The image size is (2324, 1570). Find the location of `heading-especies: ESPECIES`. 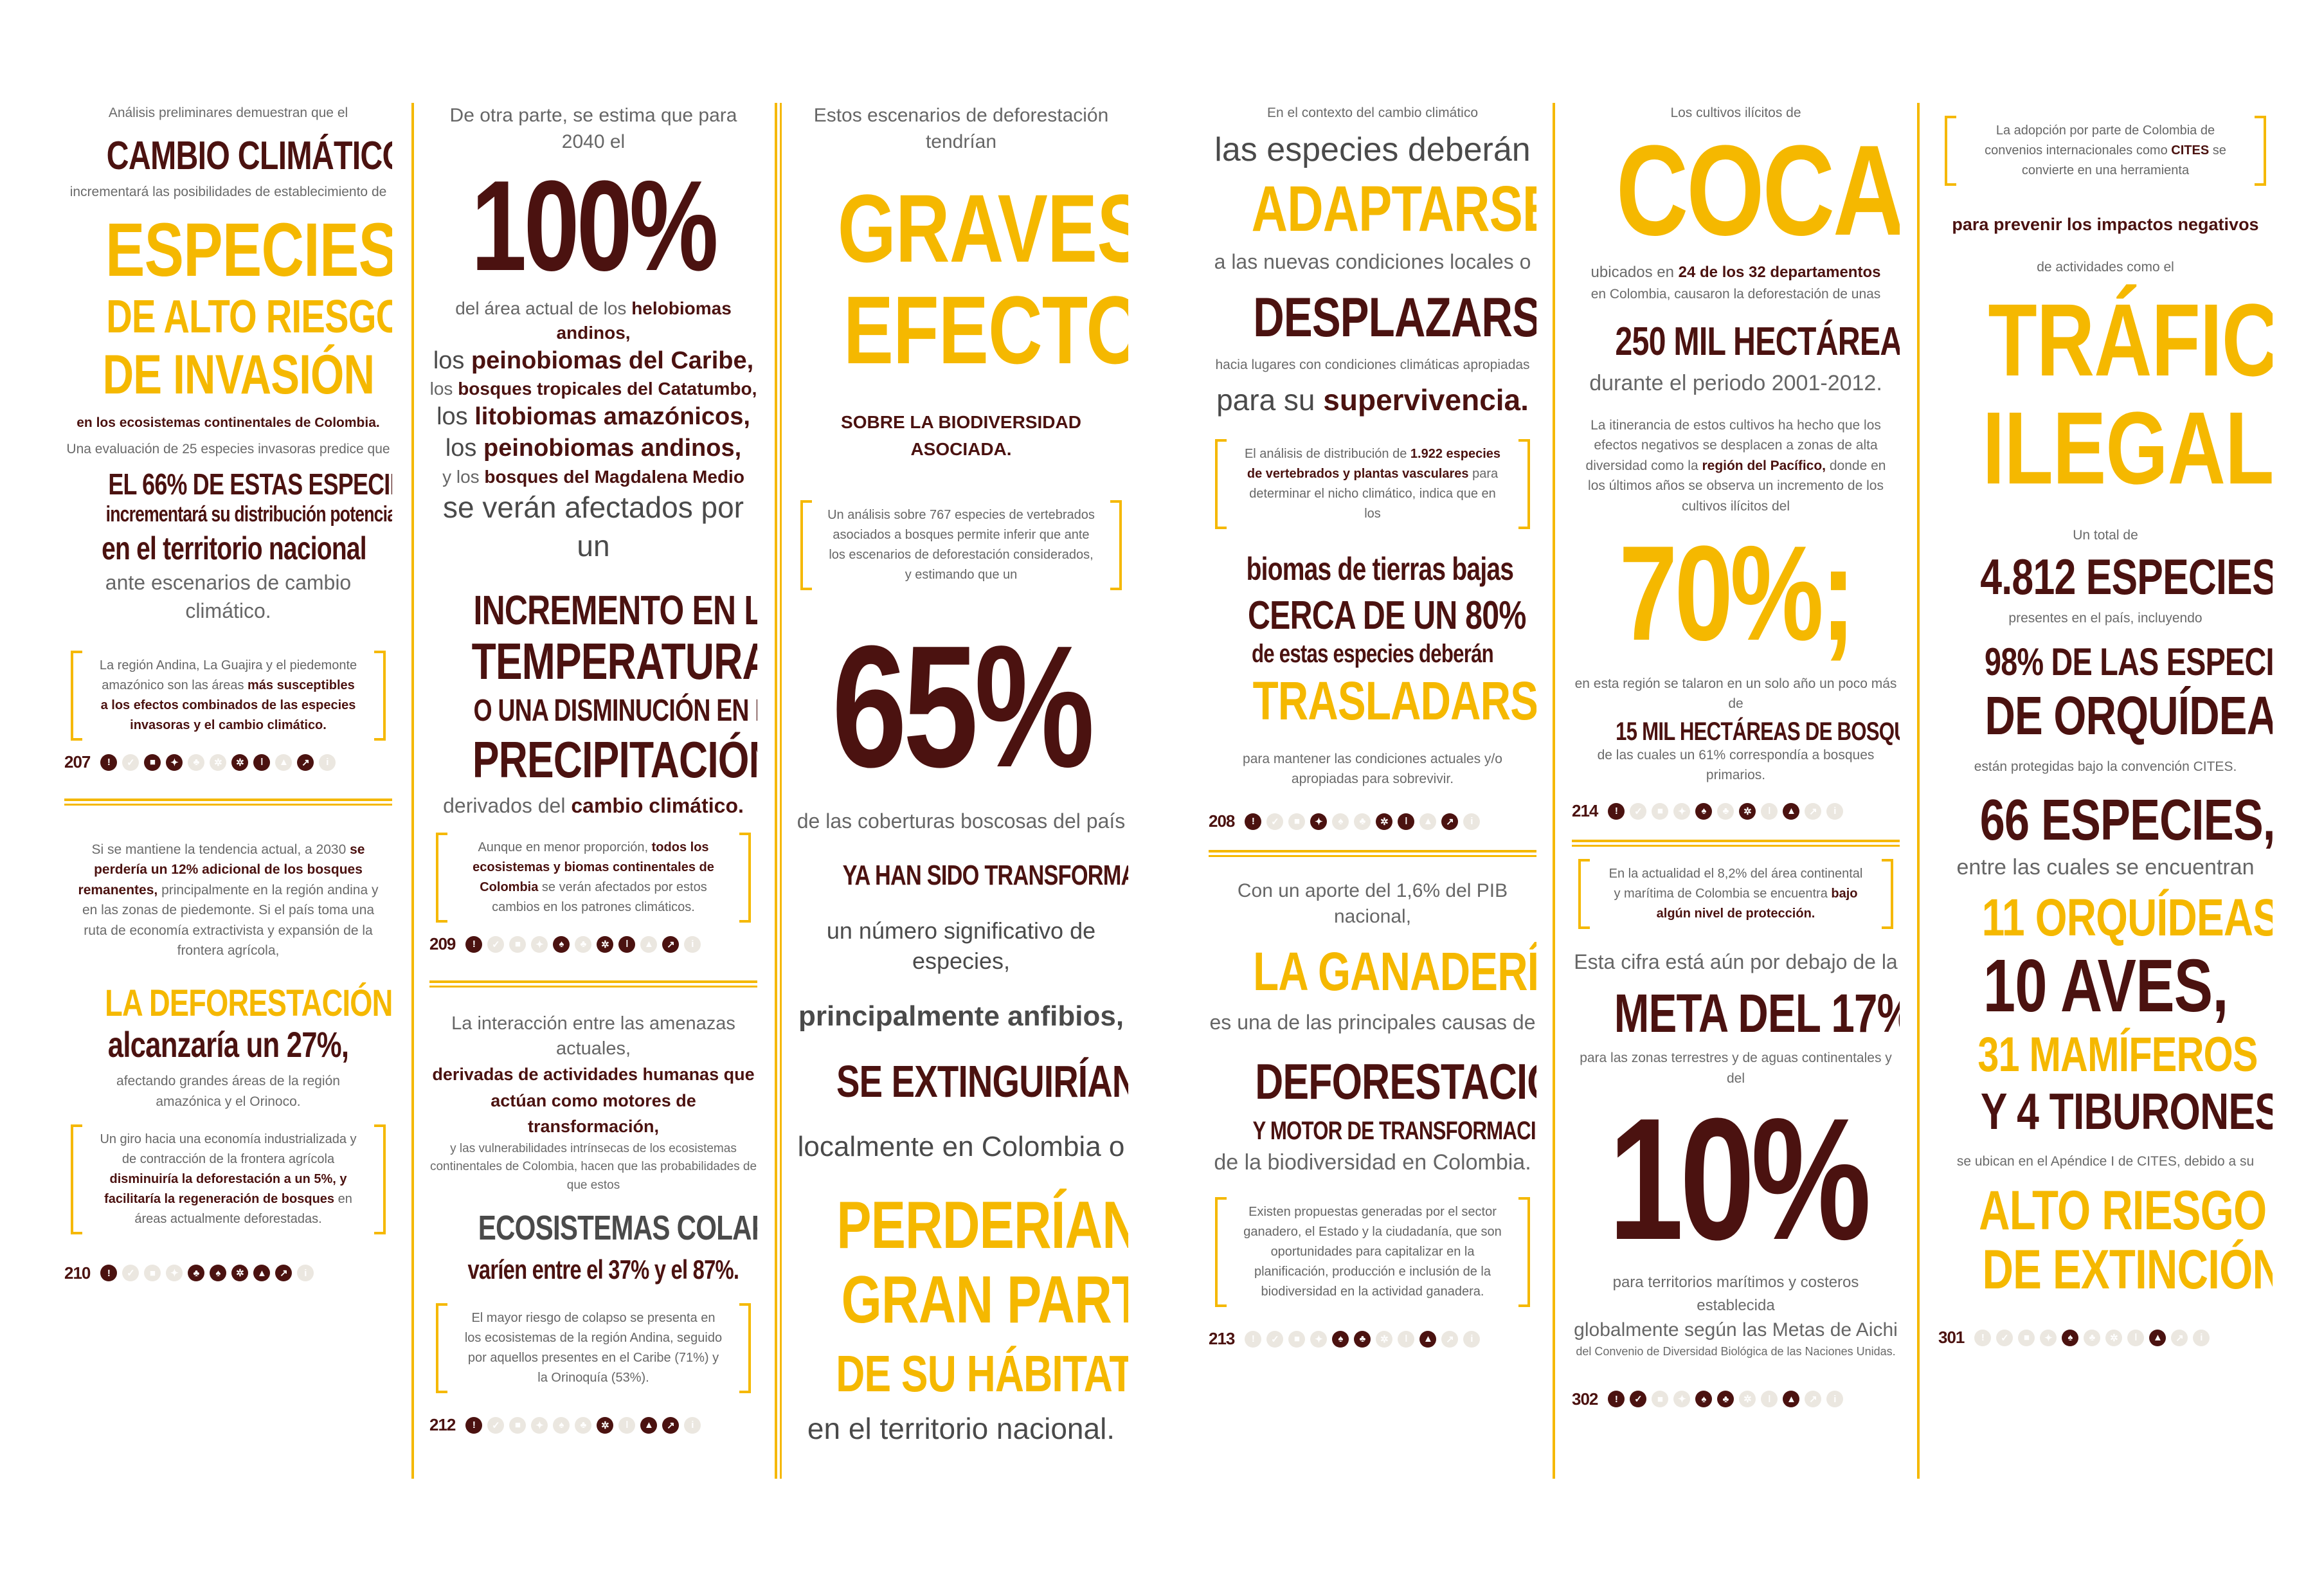

heading-especies: ESPECIES is located at coordinates (248, 251).